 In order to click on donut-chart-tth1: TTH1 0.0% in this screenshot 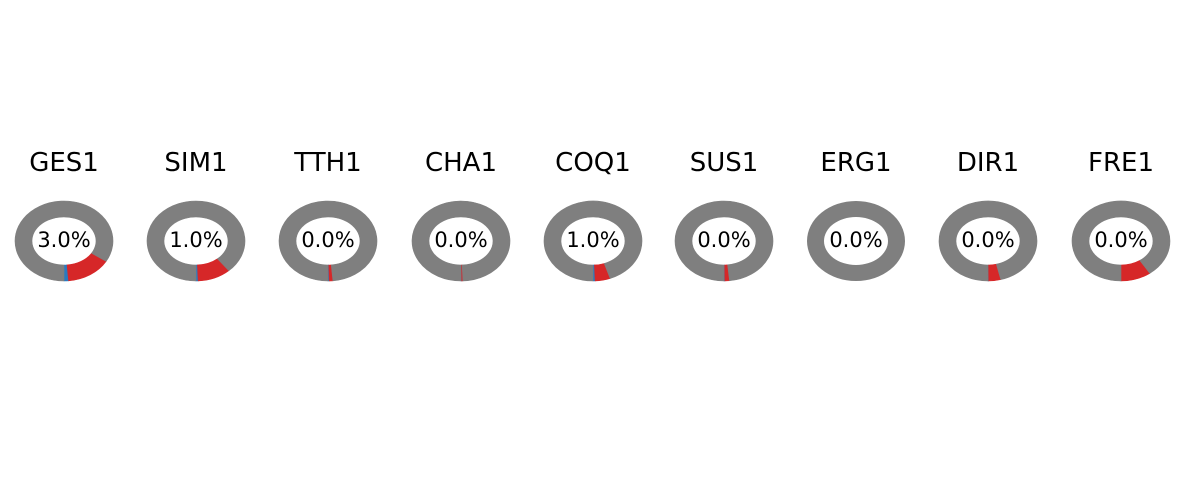, I will do `click(328, 215)`.